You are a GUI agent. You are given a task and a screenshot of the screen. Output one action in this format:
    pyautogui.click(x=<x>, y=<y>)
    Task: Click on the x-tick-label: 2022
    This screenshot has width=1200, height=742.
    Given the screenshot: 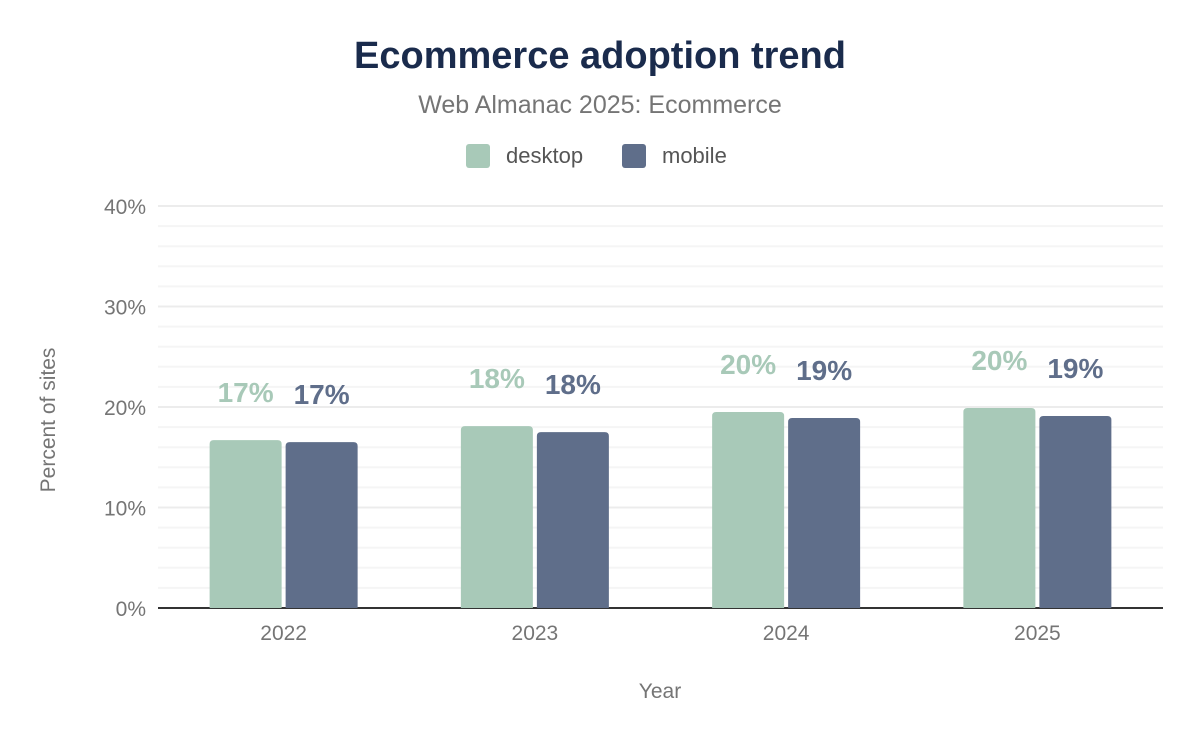 What is the action you would take?
    pyautogui.click(x=283, y=633)
    